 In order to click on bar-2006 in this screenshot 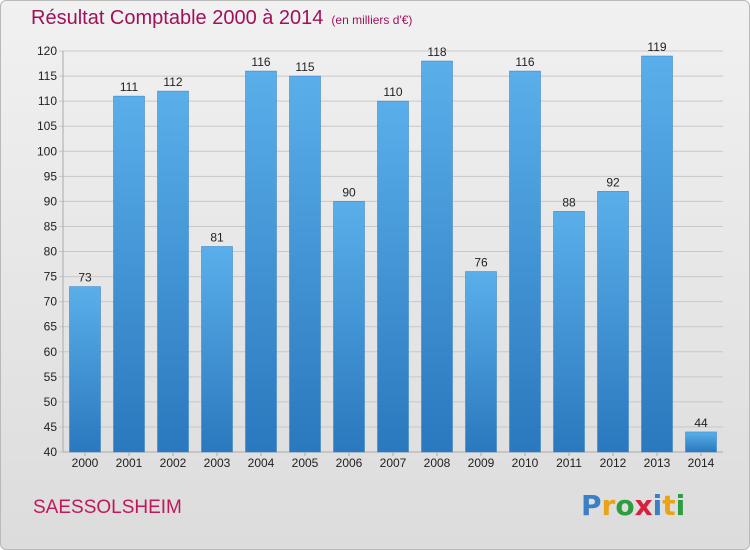, I will do `click(349, 327)`.